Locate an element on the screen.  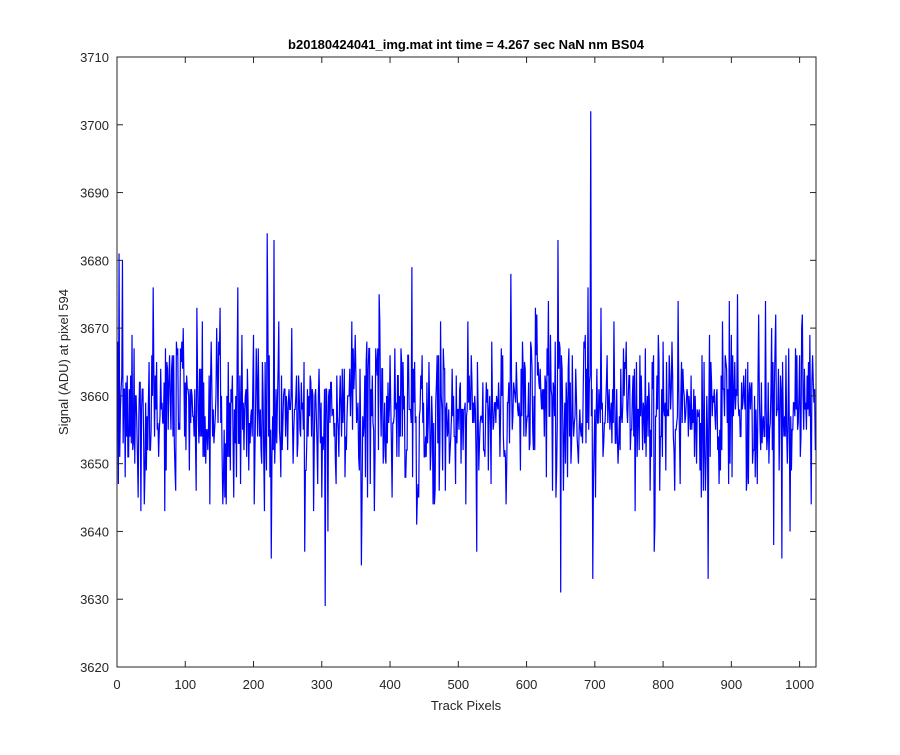
x-tick-label: 600 is located at coordinates (527, 684).